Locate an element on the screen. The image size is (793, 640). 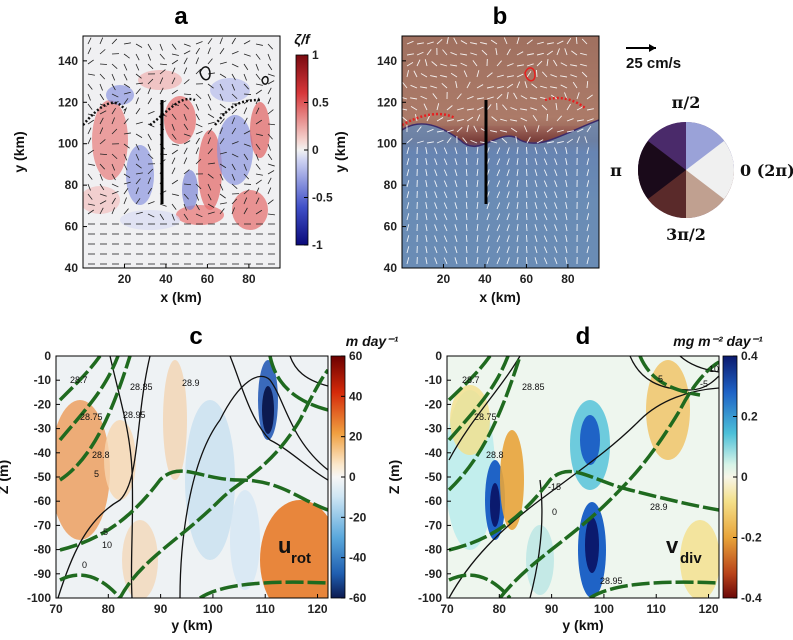
colorbar-tick-label: 0 is located at coordinates (744, 477).